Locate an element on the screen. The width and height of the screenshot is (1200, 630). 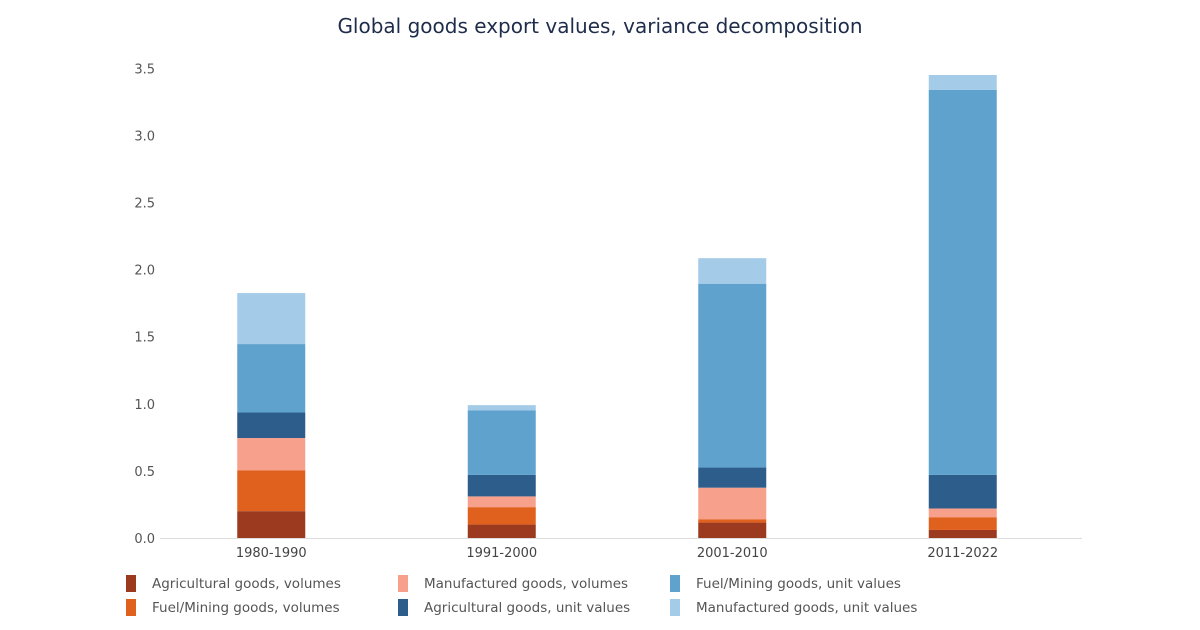
legend-item: Agricultural goods, unit values is located at coordinates (514, 607).